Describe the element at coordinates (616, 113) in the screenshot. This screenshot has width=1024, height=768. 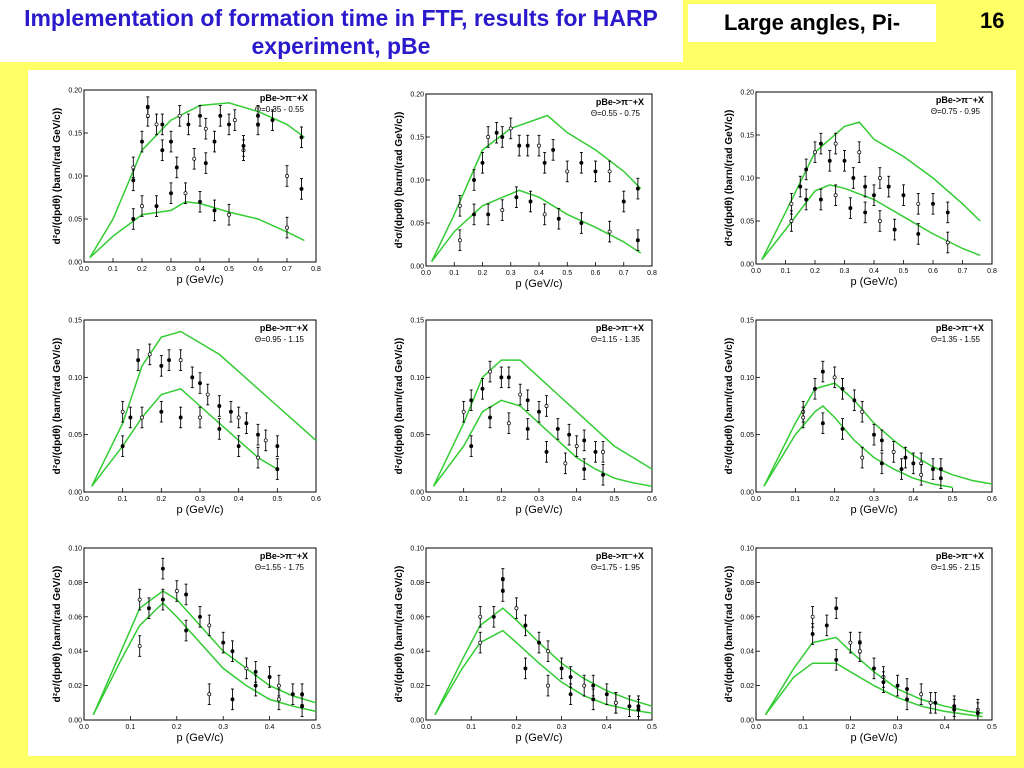
I see `angle-range-label: Θ=0.55 - 0.75` at that location.